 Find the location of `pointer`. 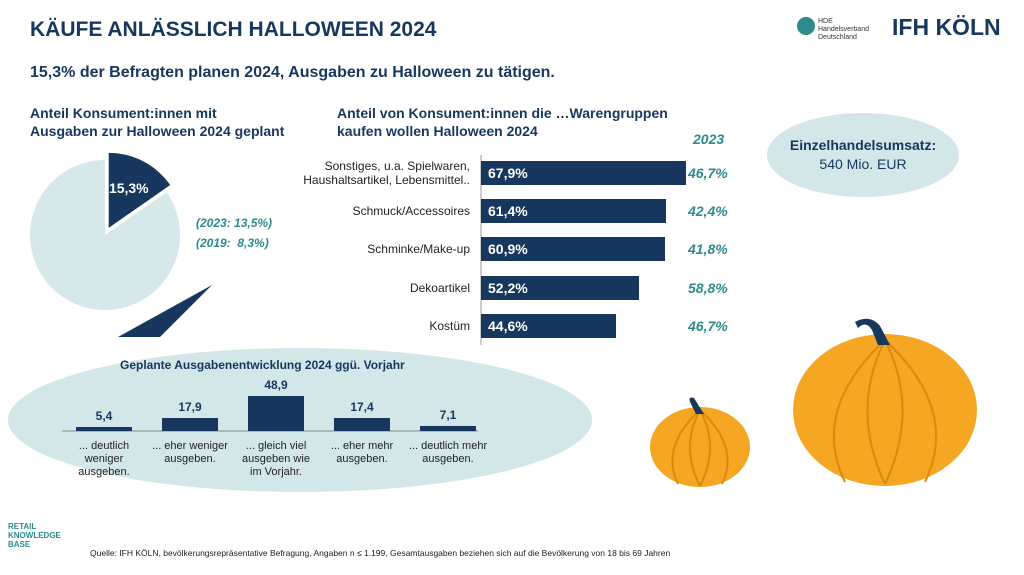

pointer is located at coordinates (165, 311).